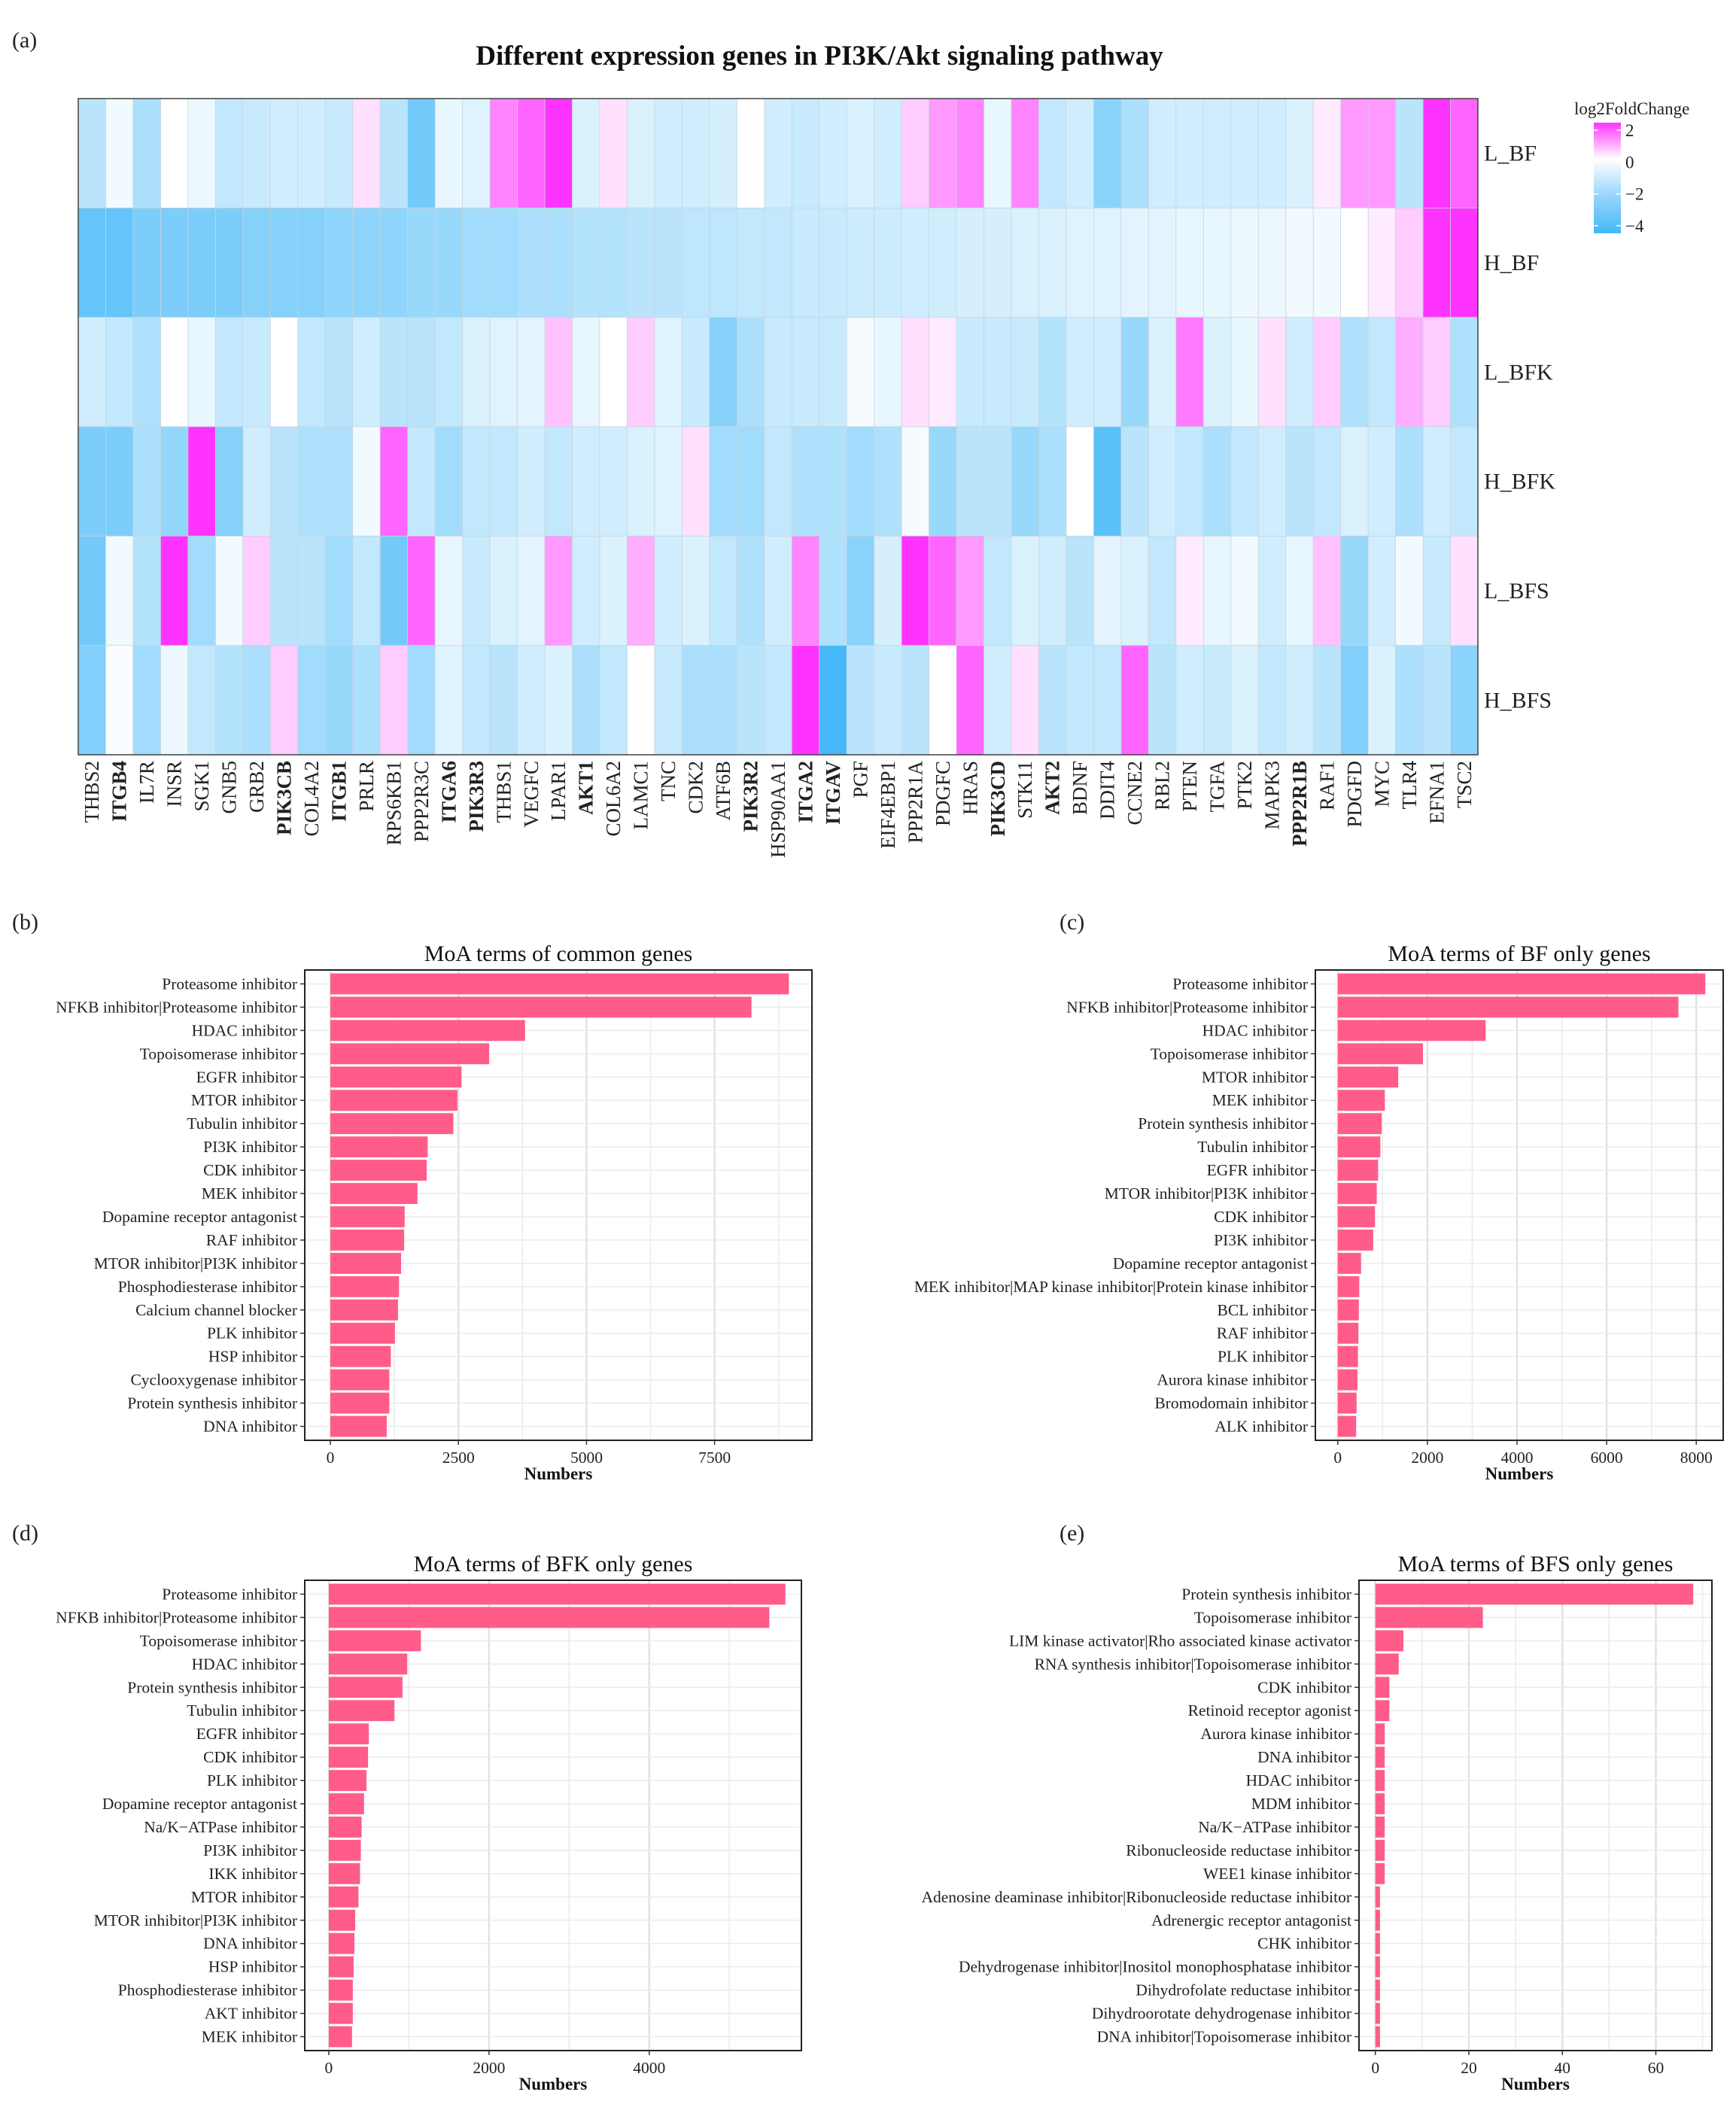  Describe the element at coordinates (553, 1564) in the screenshot. I see `chart-title: MoA terms of BFK only genes` at that location.